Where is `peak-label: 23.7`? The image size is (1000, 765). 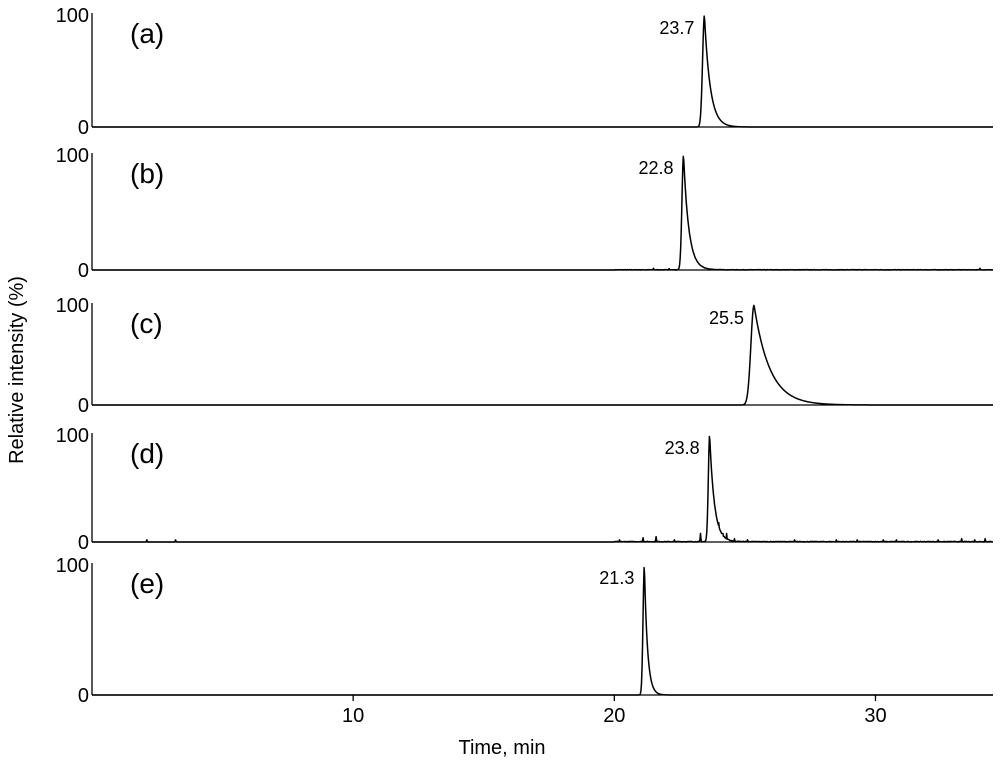
peak-label: 23.7 is located at coordinates (676, 28).